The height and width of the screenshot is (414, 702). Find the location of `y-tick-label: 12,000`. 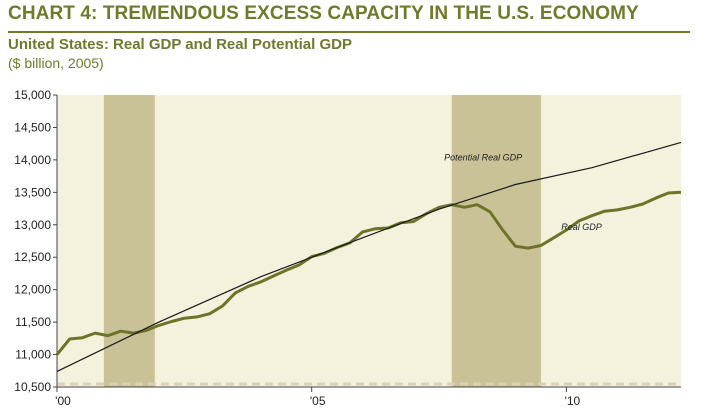

y-tick-label: 12,000 is located at coordinates (32, 290).